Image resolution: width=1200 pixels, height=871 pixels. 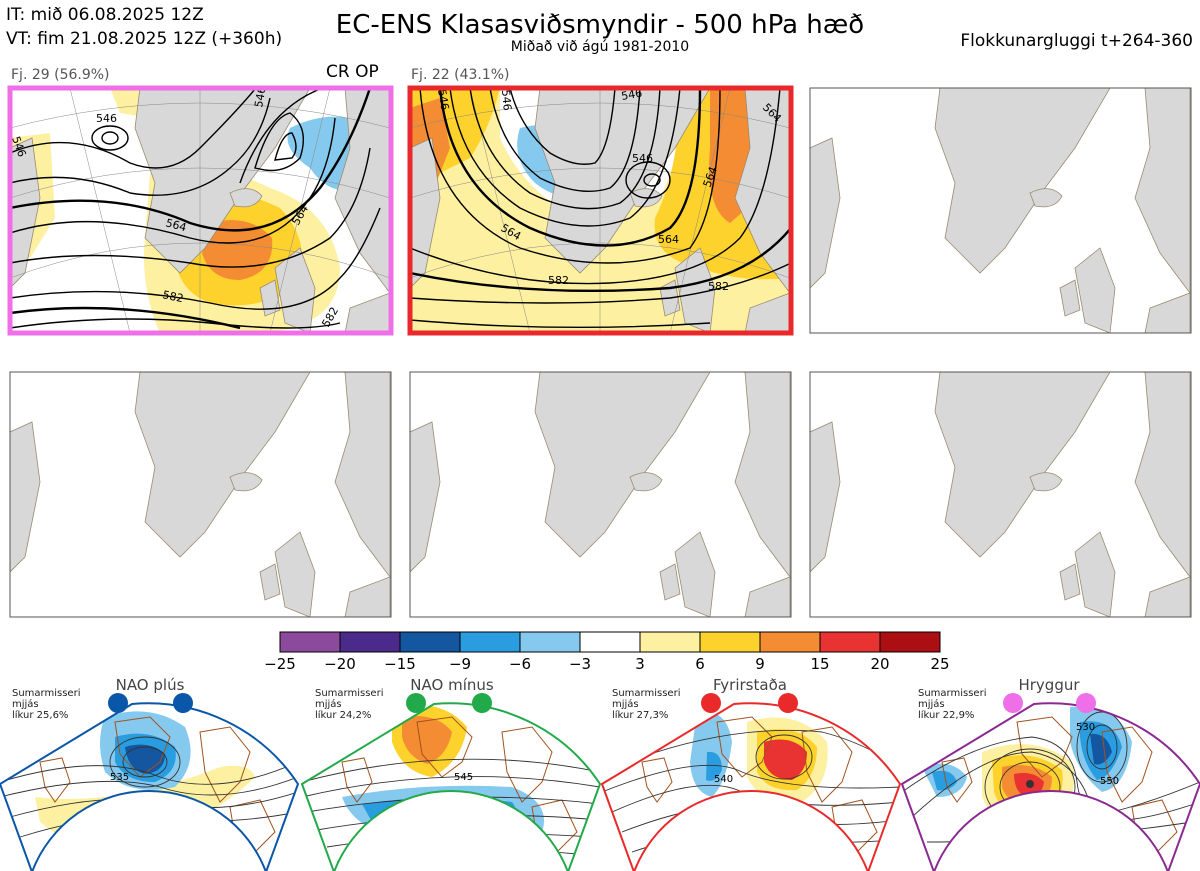 I want to click on colorbar-tick: 20, so click(x=880, y=664).